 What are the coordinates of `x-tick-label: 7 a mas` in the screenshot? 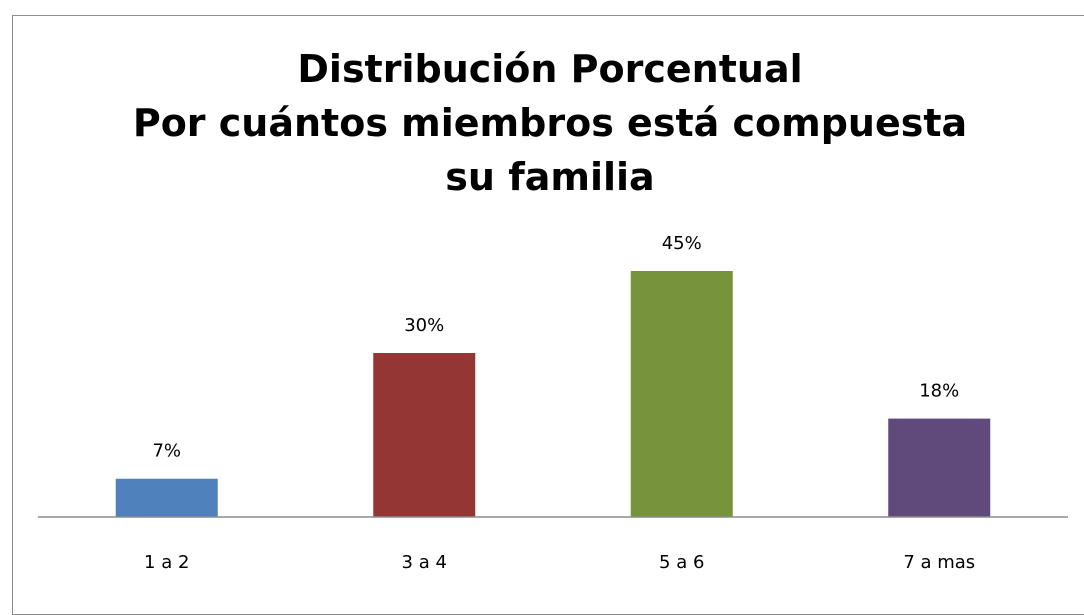 It's located at (939, 562).